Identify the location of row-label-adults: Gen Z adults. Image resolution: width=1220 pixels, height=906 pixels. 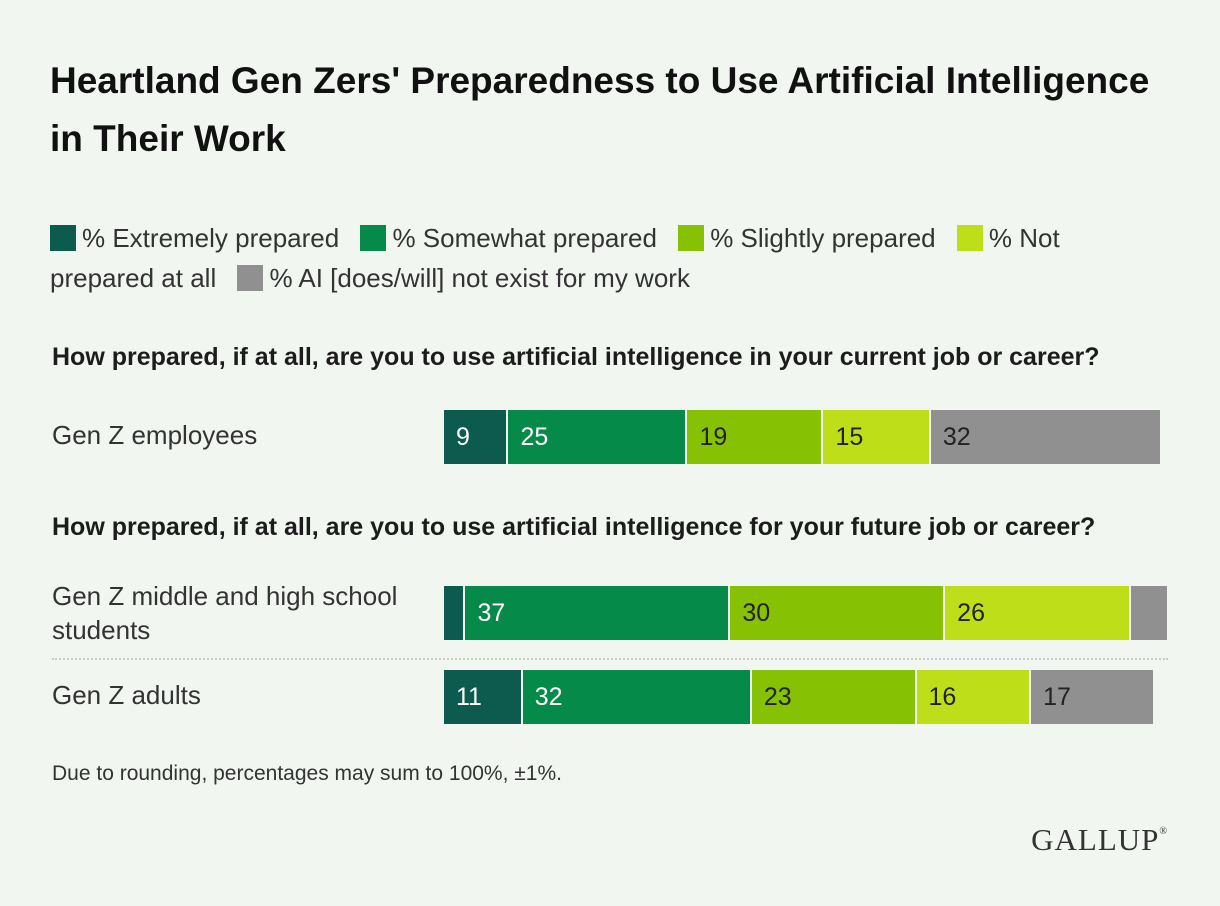
(126, 695).